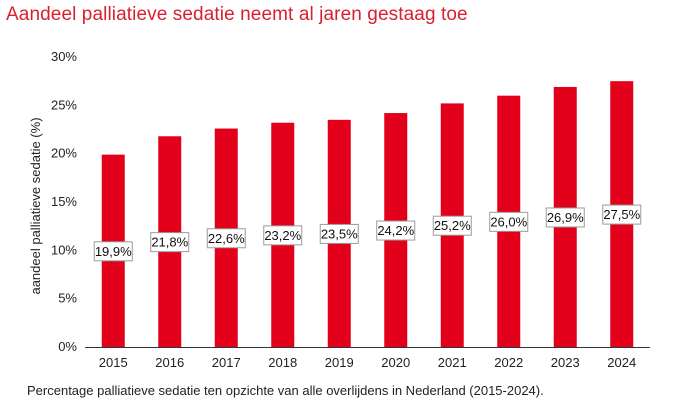 The width and height of the screenshot is (674, 419). What do you see at coordinates (64, 249) in the screenshot?
I see `y-tick-label: 10%` at bounding box center [64, 249].